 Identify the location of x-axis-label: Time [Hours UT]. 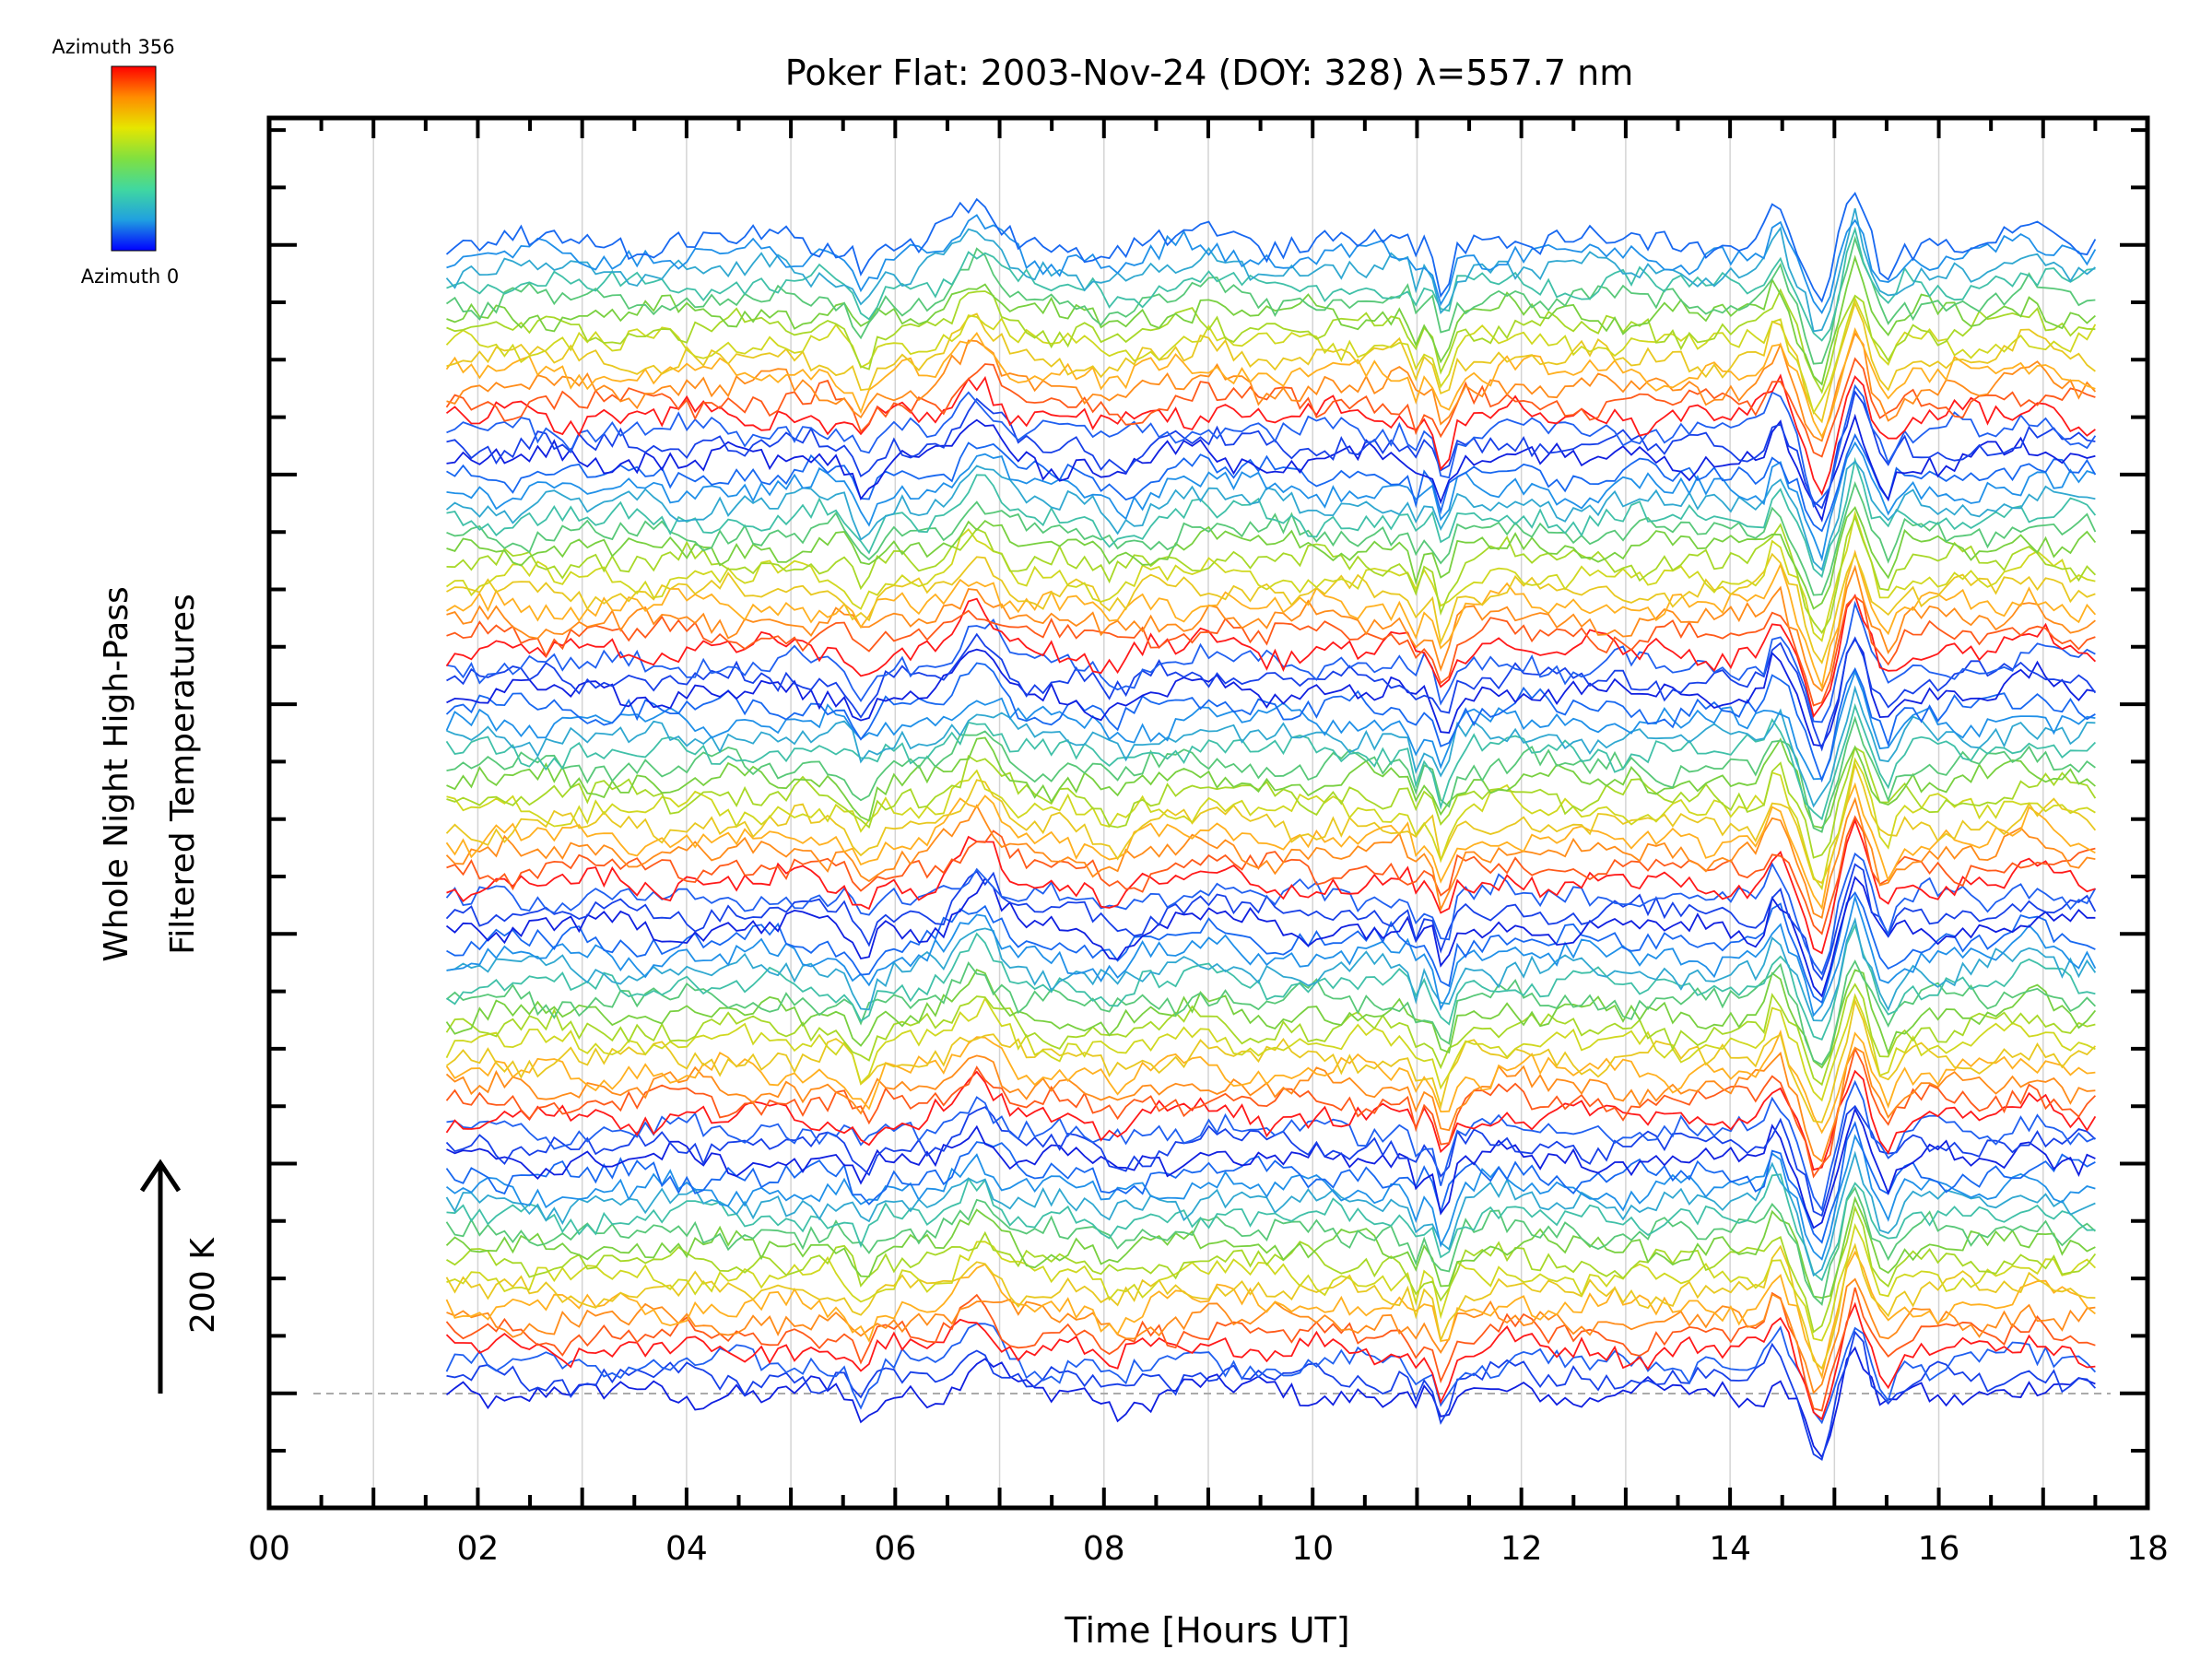
(1206, 1630).